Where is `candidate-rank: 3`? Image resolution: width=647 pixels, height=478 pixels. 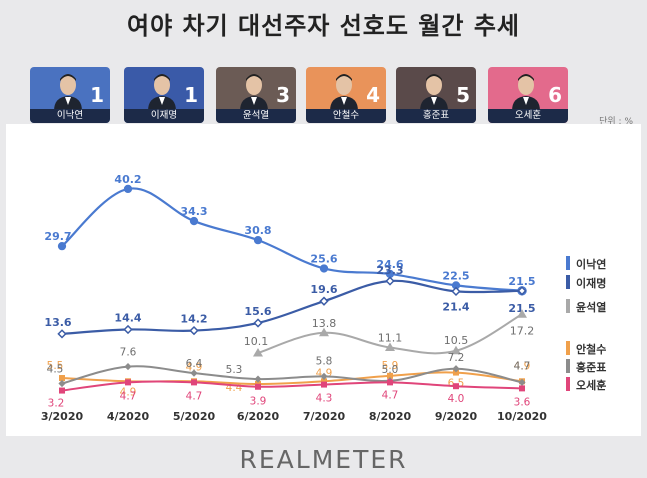
candidate-rank: 3 is located at coordinates (283, 95).